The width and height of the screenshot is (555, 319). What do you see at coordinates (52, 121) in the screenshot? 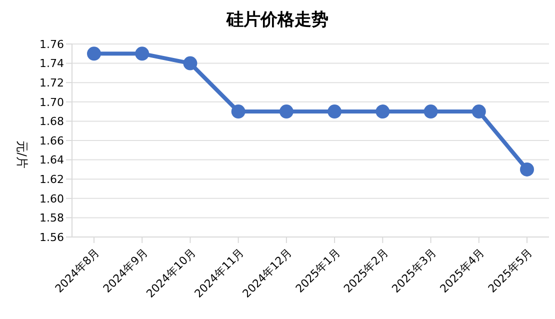
I see `y-tick-label: 1.68` at bounding box center [52, 121].